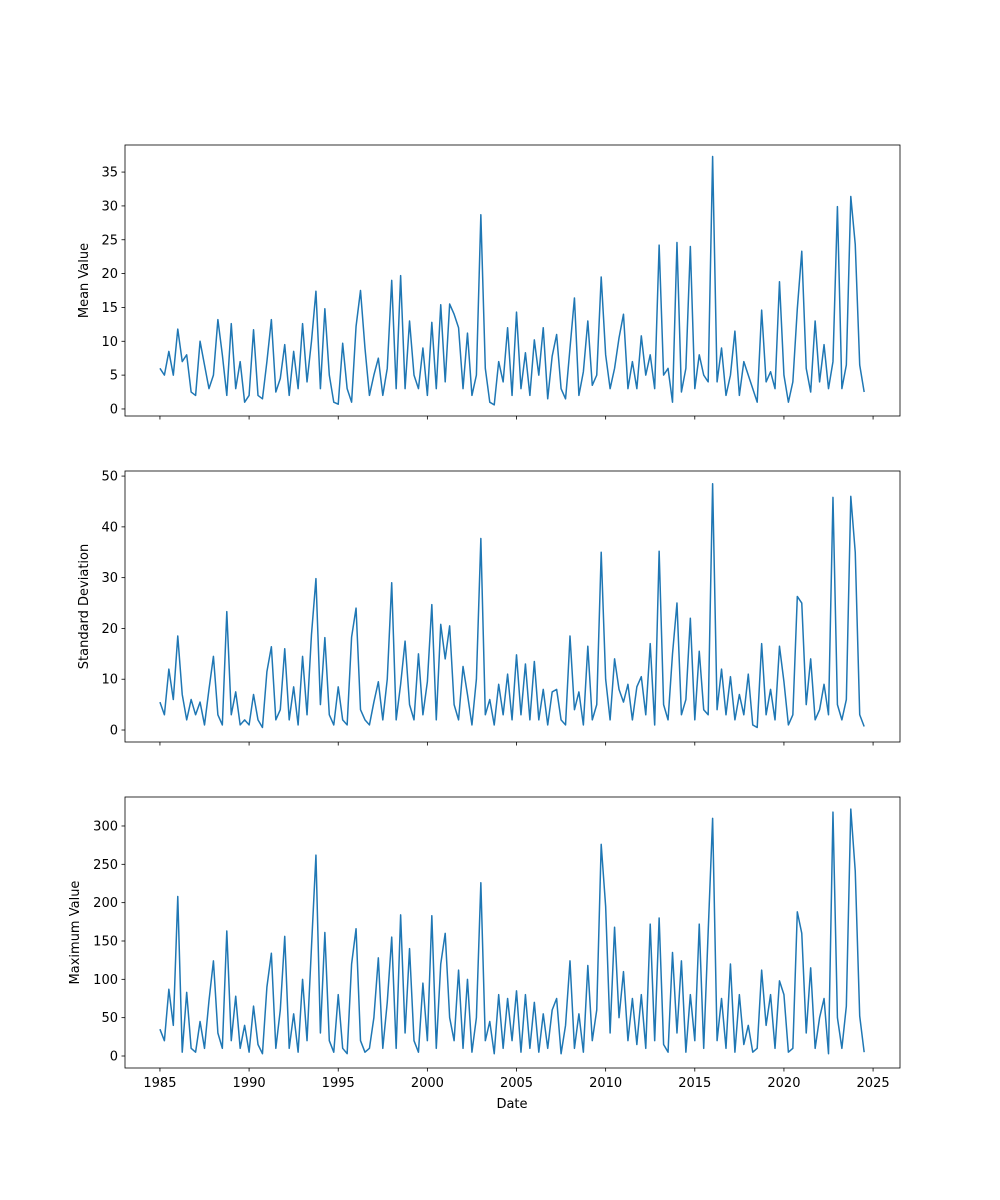  Describe the element at coordinates (516, 1083) in the screenshot. I see `x-tick-label: 2005` at that location.